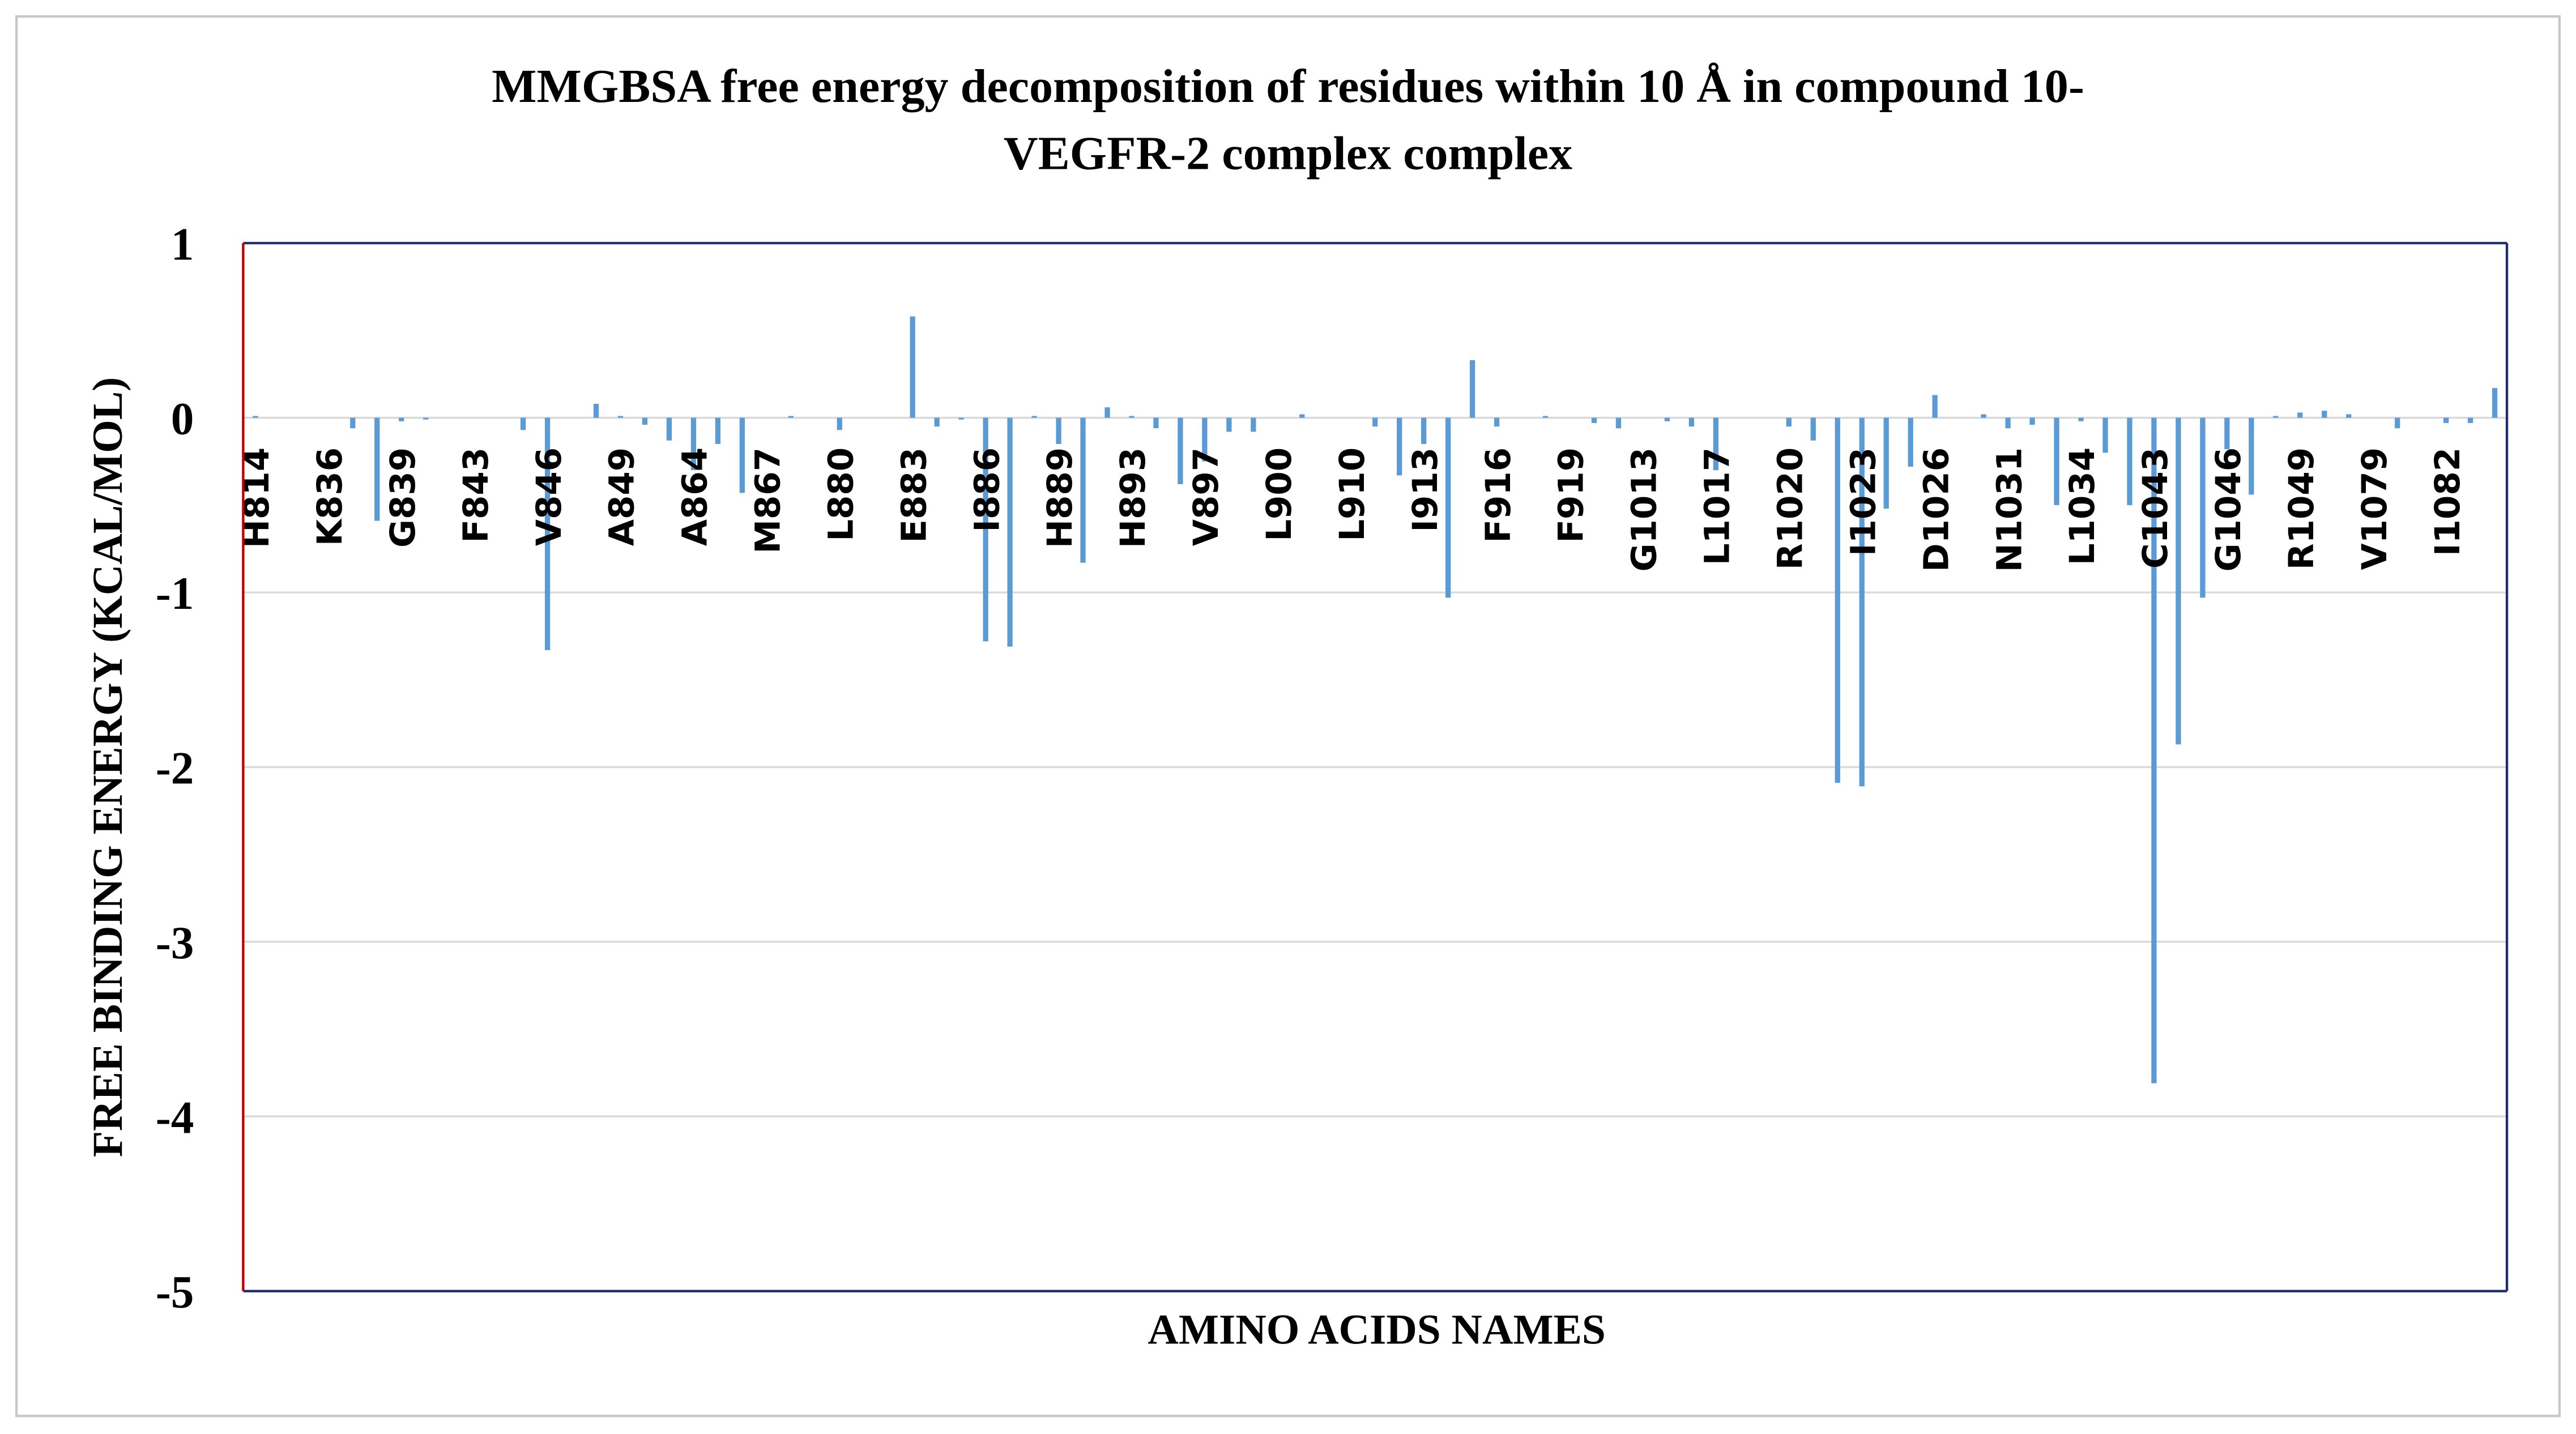 The image size is (2576, 1434). Describe the element at coordinates (403, 497) in the screenshot. I see `x-tick-label: G839` at that location.